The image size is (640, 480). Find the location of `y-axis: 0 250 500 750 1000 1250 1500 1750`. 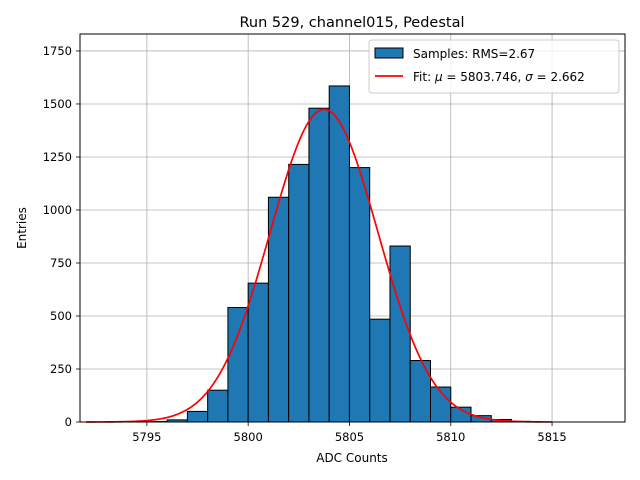

y-axis: 0 250 500 750 1000 1250 1500 1750 is located at coordinates (61, 236).